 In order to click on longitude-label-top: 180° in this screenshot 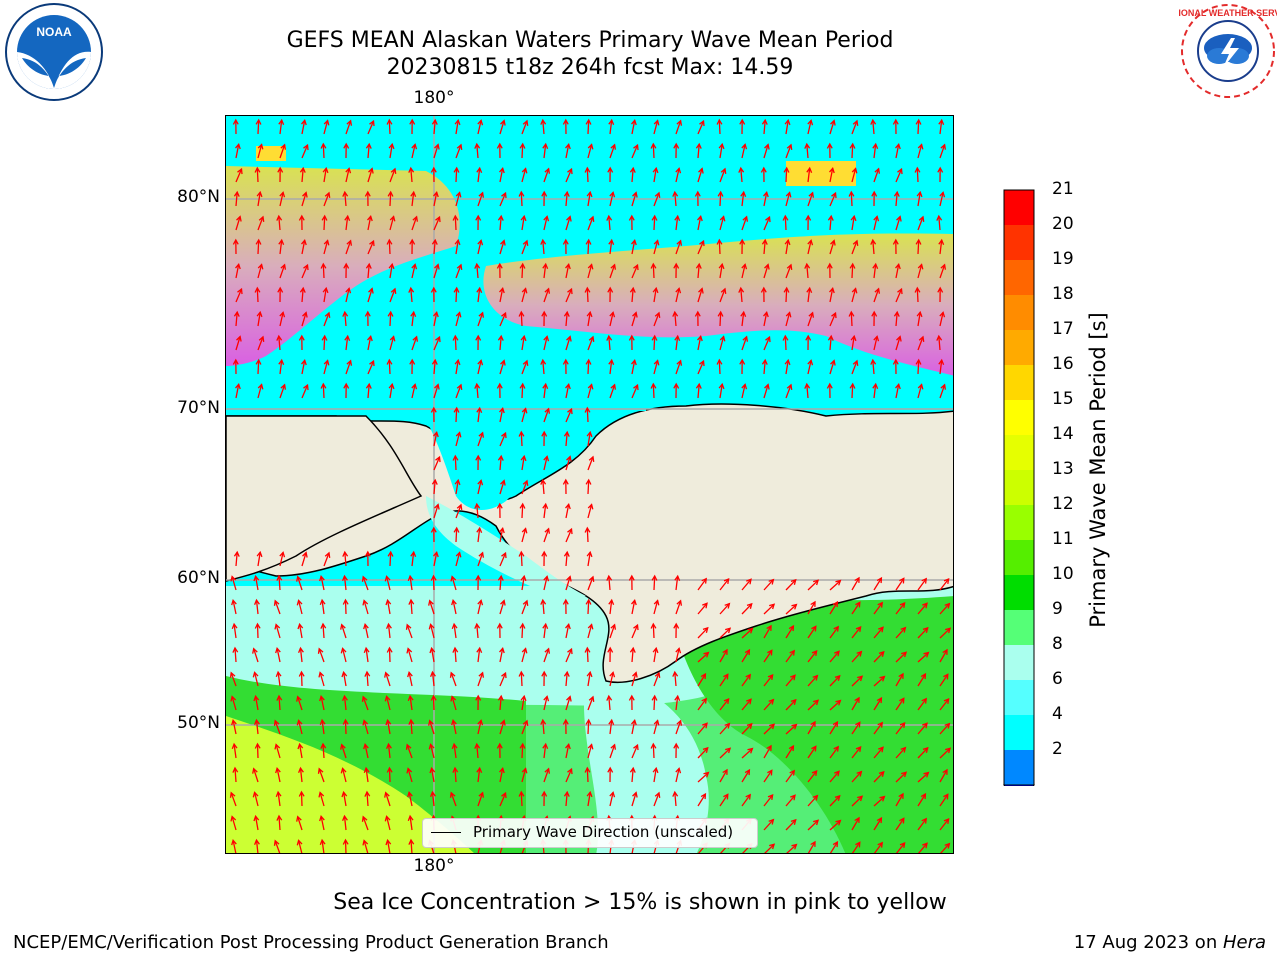, I will do `click(434, 98)`.